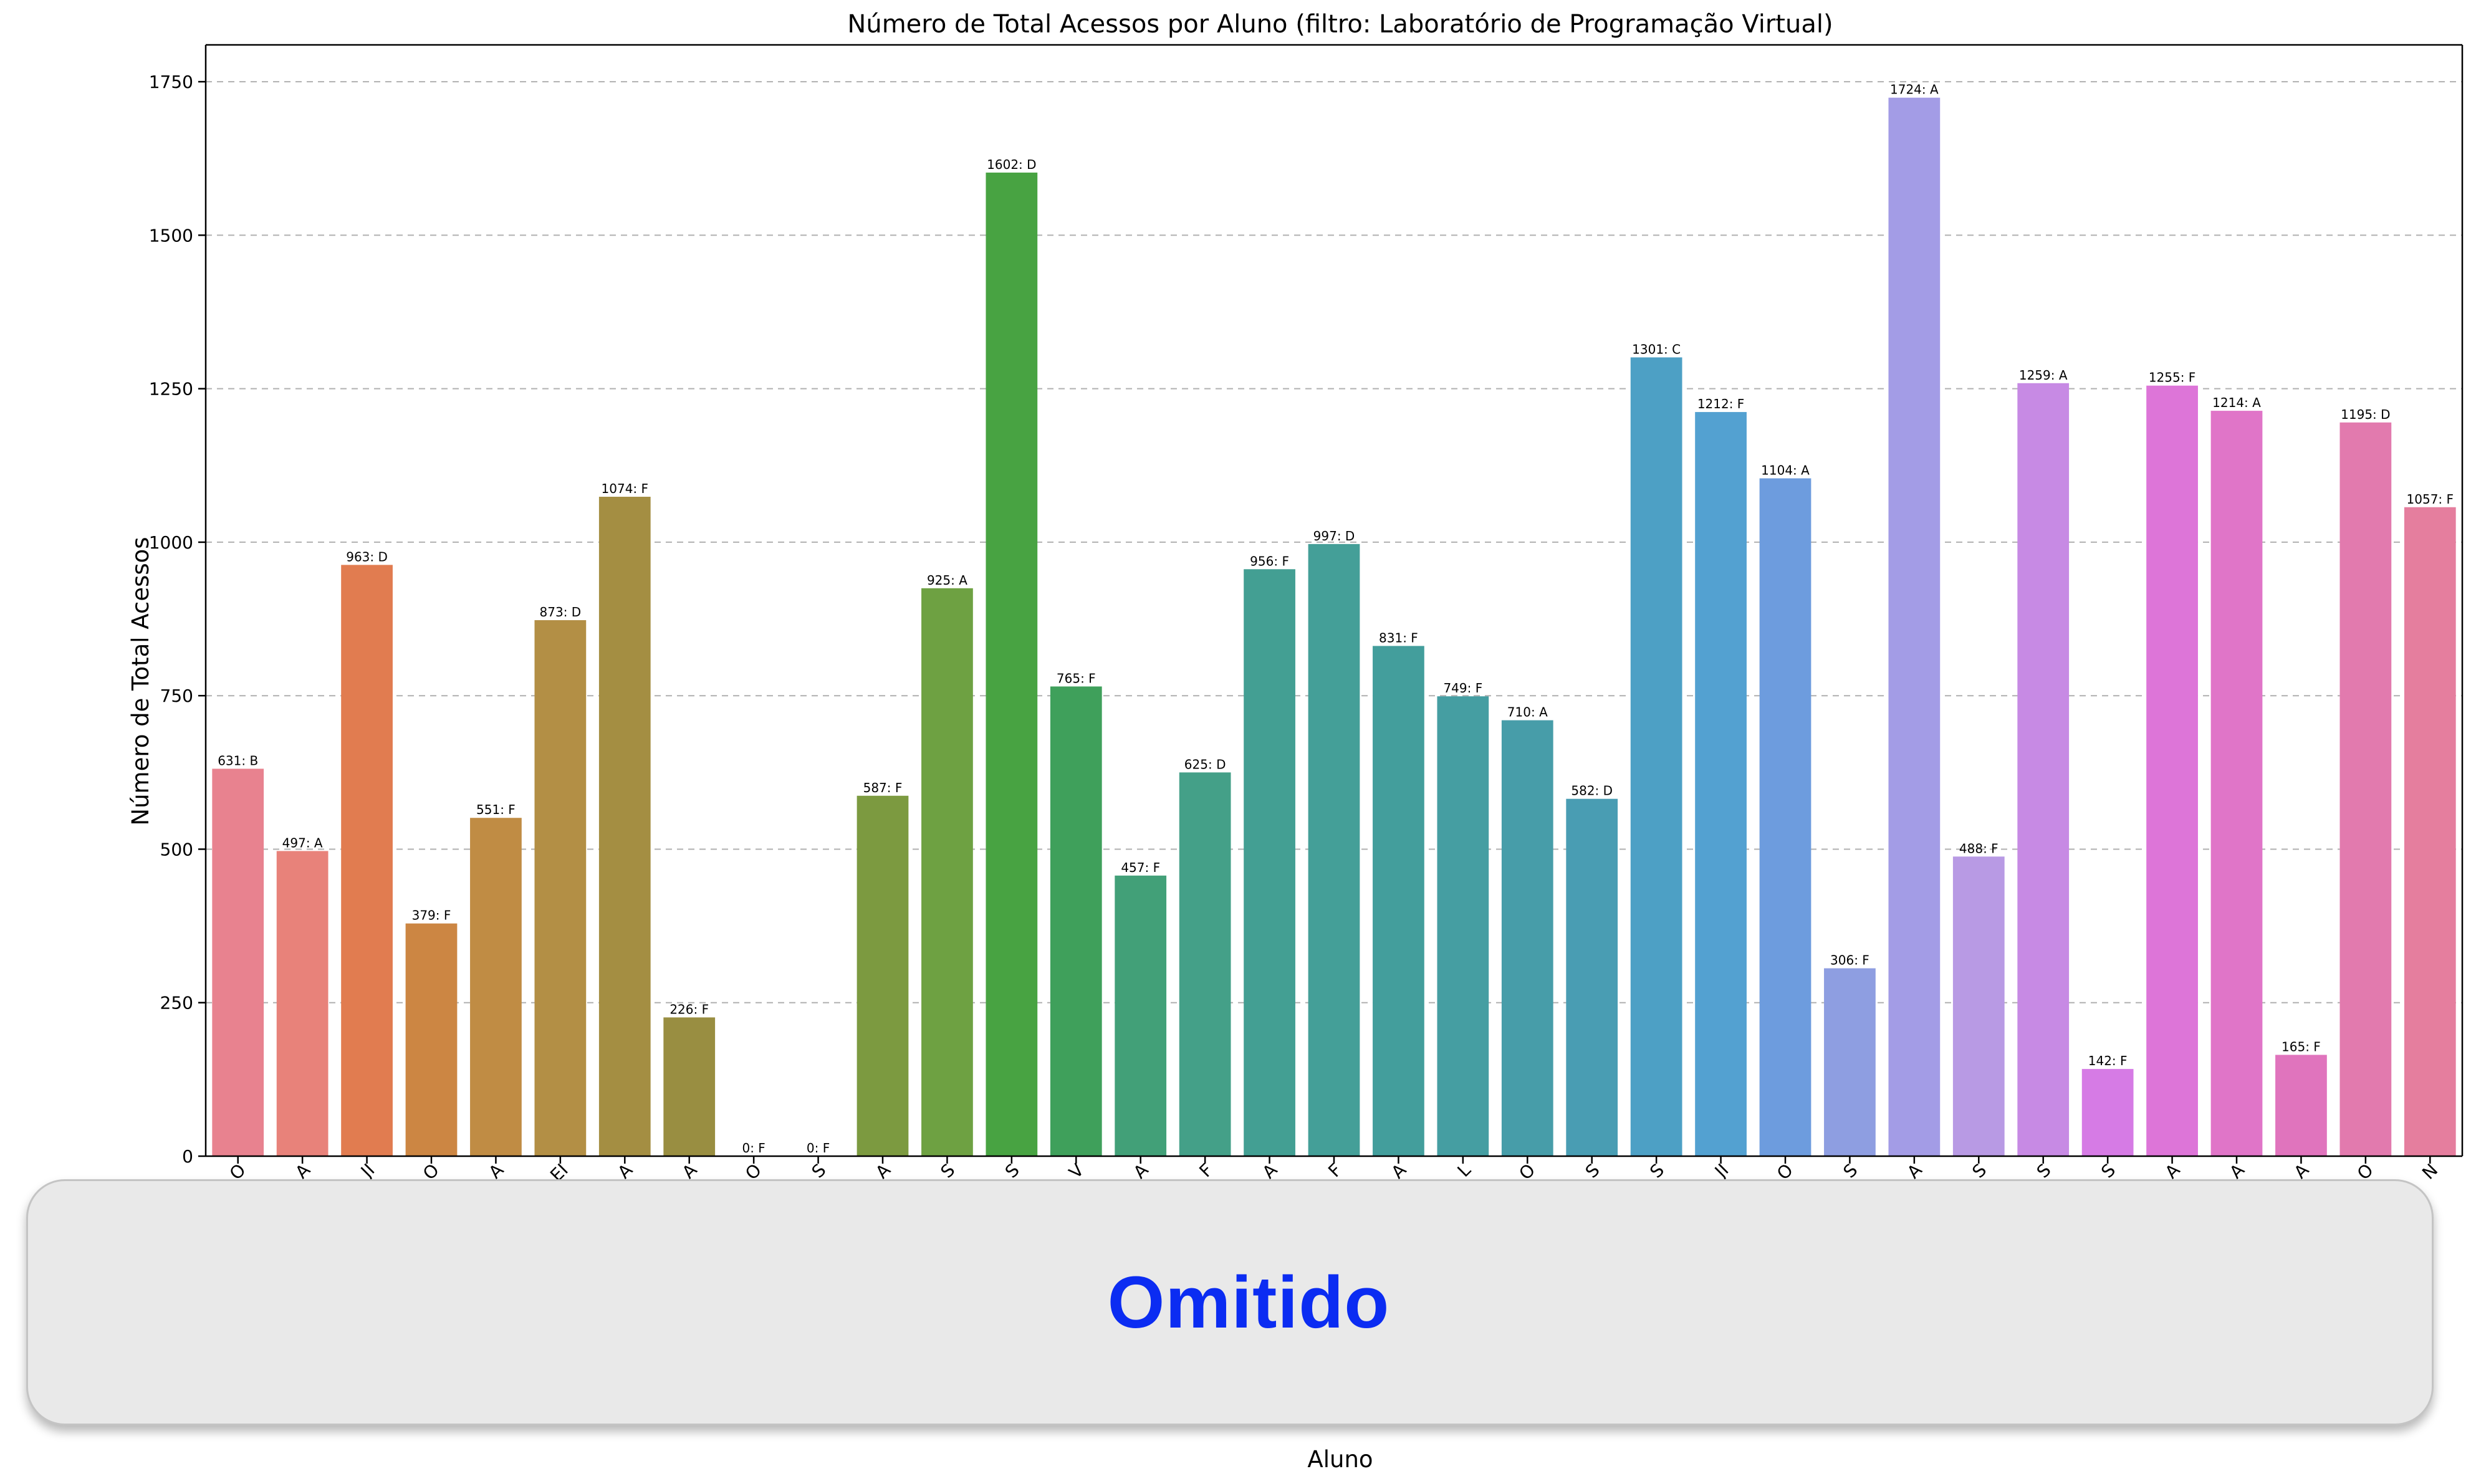 The width and height of the screenshot is (2476, 1484). Describe the element at coordinates (1785, 469) in the screenshot. I see `bar-value-label: 1104: A` at that location.